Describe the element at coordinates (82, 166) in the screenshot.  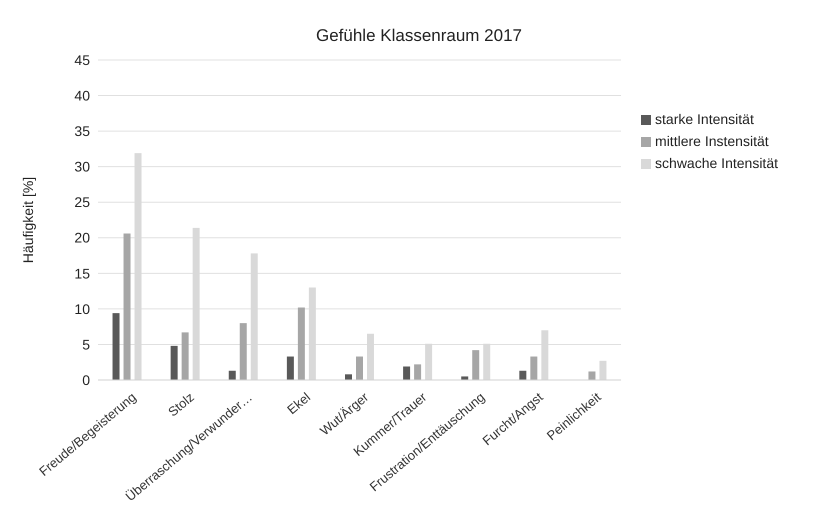
I see `y-tick-label: 30` at that location.